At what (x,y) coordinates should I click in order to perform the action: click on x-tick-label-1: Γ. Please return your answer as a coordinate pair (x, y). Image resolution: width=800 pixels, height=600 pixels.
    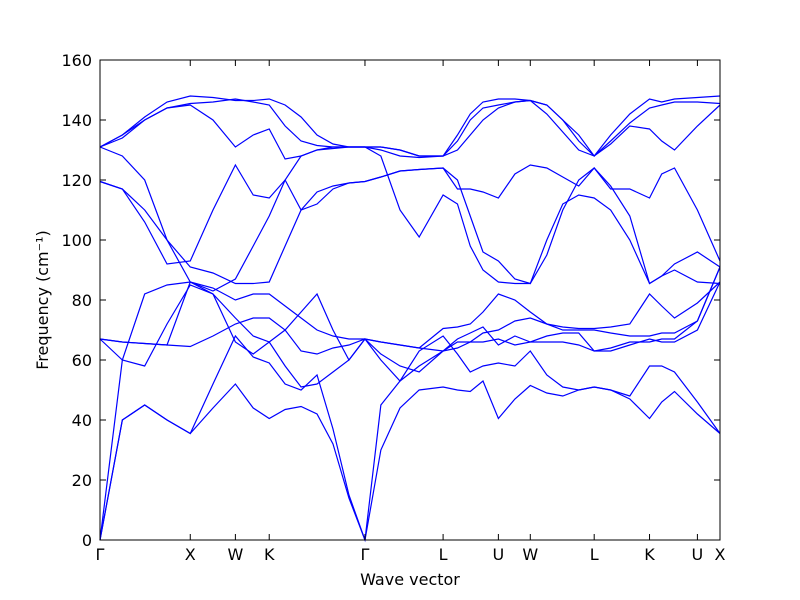
    Looking at the image, I should click on (100, 554).